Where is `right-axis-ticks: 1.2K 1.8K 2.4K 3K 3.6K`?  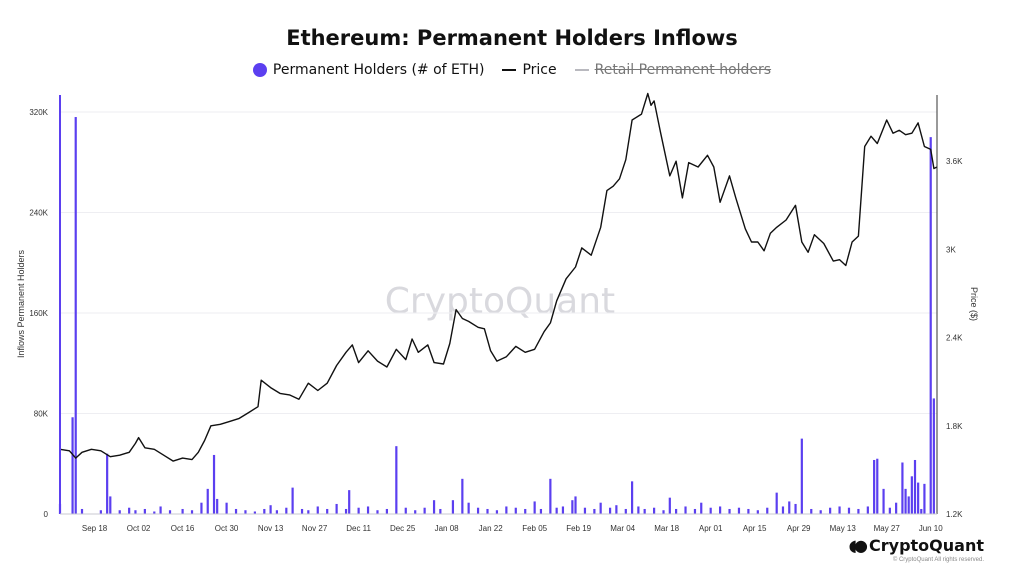 right-axis-ticks: 1.2K 1.8K 2.4K 3K 3.6K is located at coordinates (954, 338).